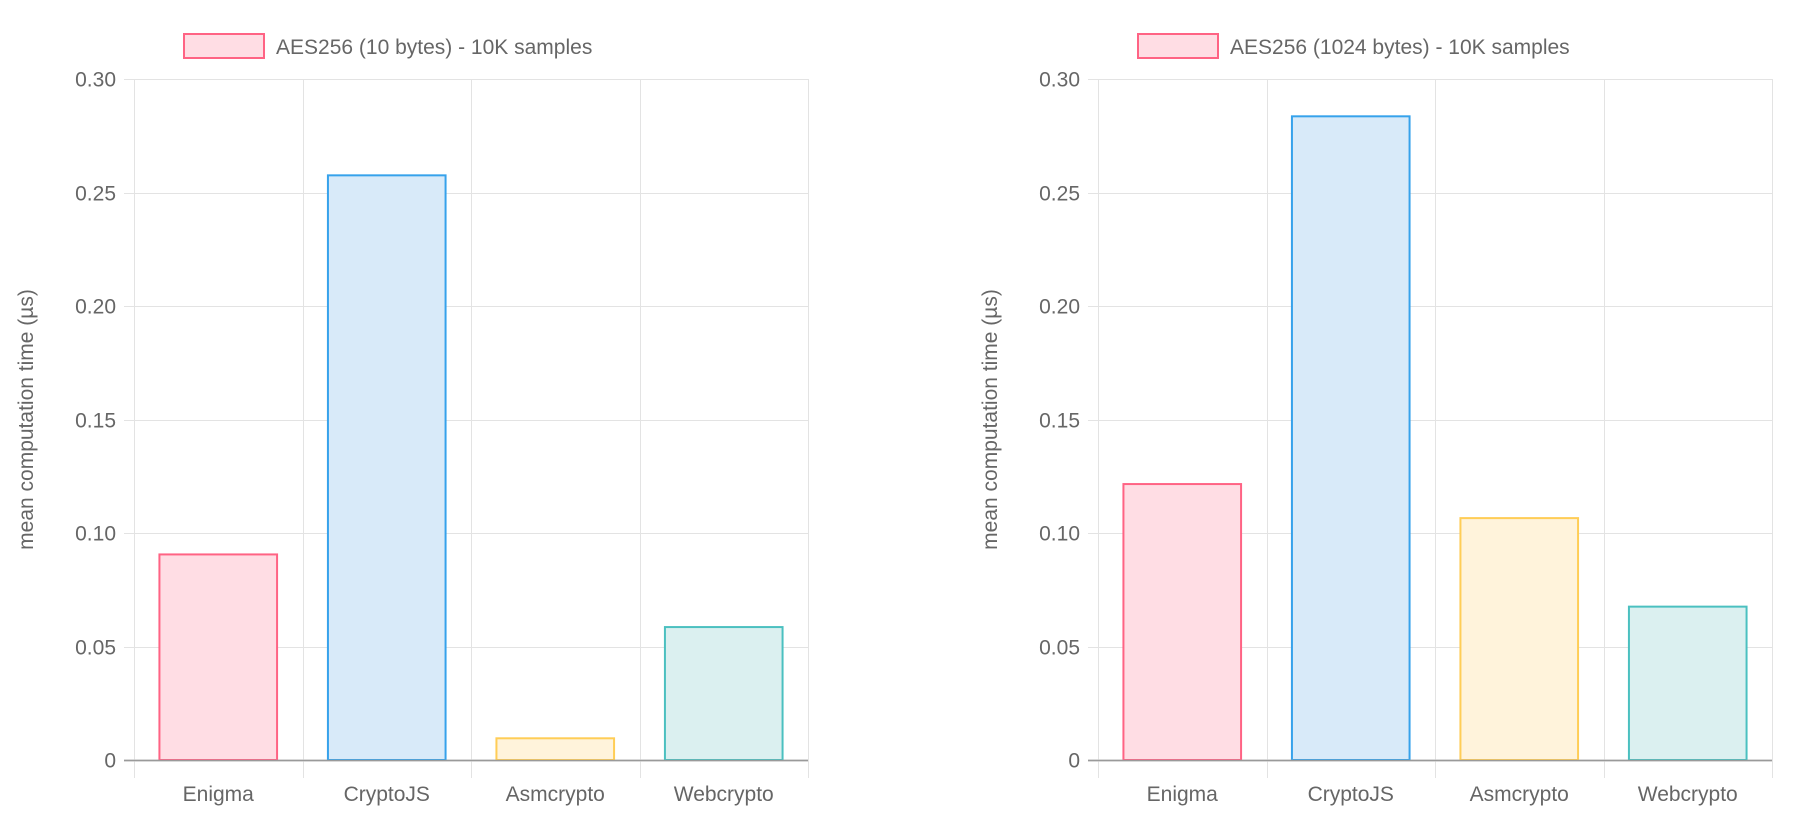  I want to click on legend-label: AES256 (1024 bytes) - 10K samples, so click(1400, 47).